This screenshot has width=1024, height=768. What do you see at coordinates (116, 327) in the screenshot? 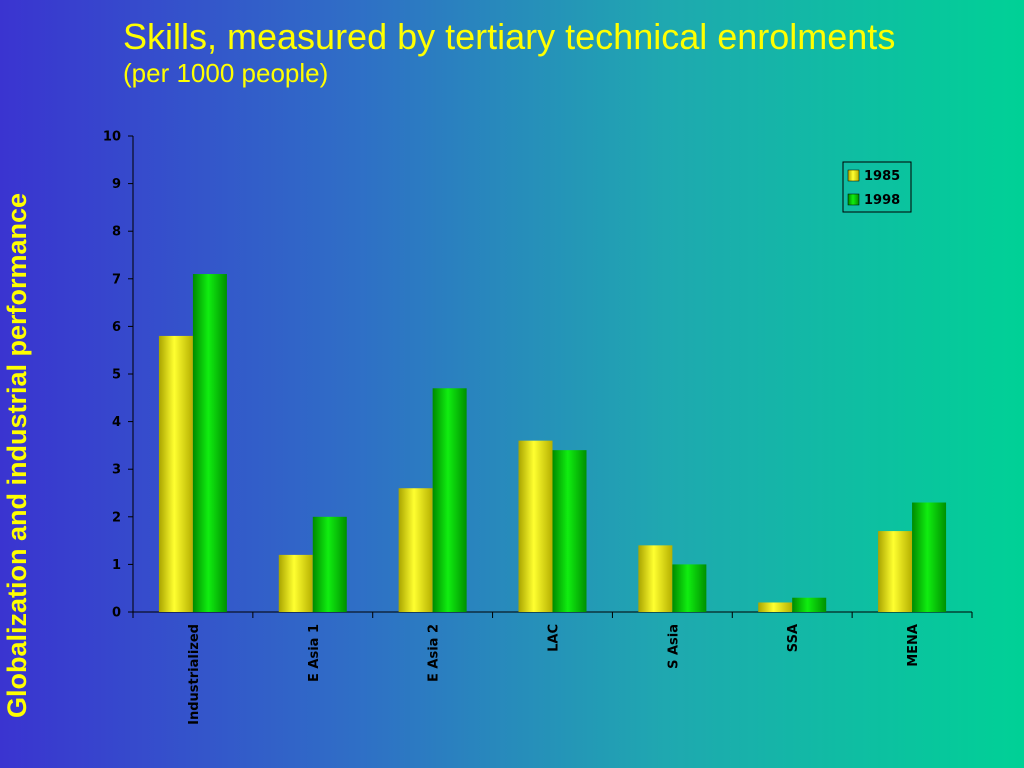
I see `y-tick-label: 6` at bounding box center [116, 327].